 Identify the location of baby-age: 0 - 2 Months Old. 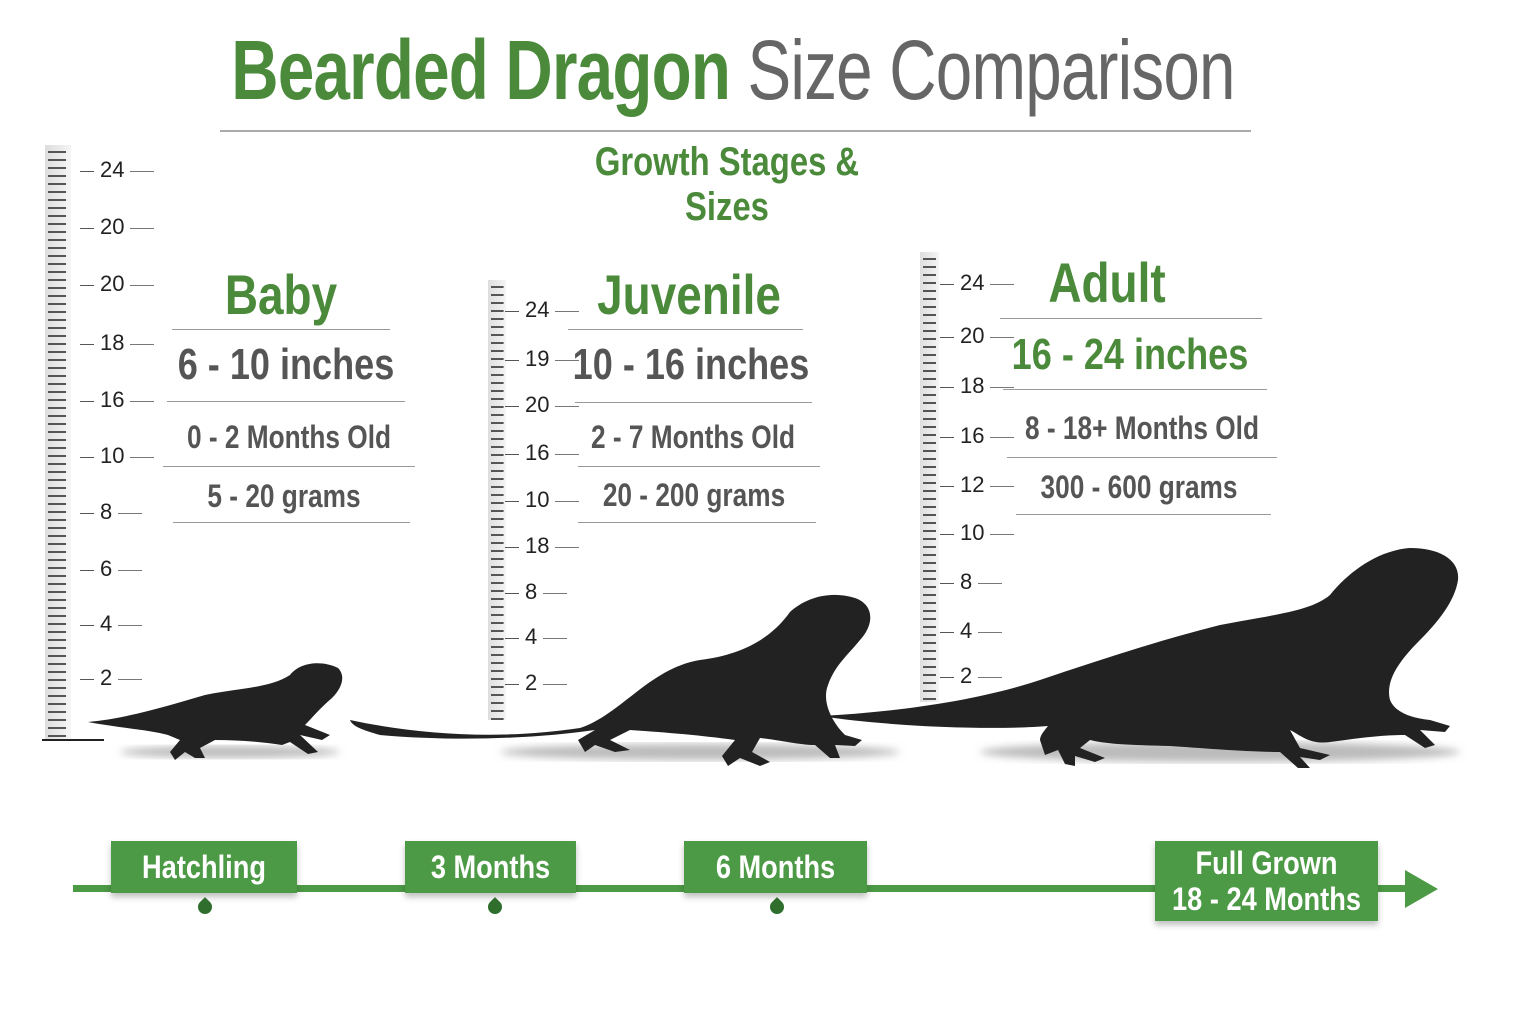
(289, 437).